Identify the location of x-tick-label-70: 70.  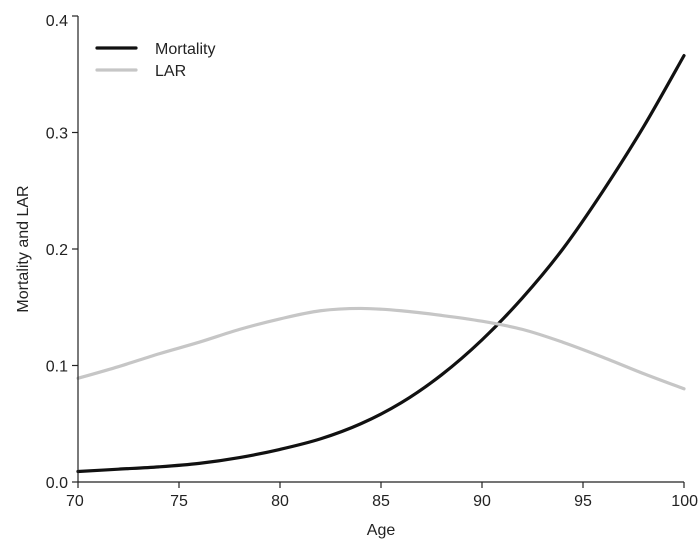
(75, 501).